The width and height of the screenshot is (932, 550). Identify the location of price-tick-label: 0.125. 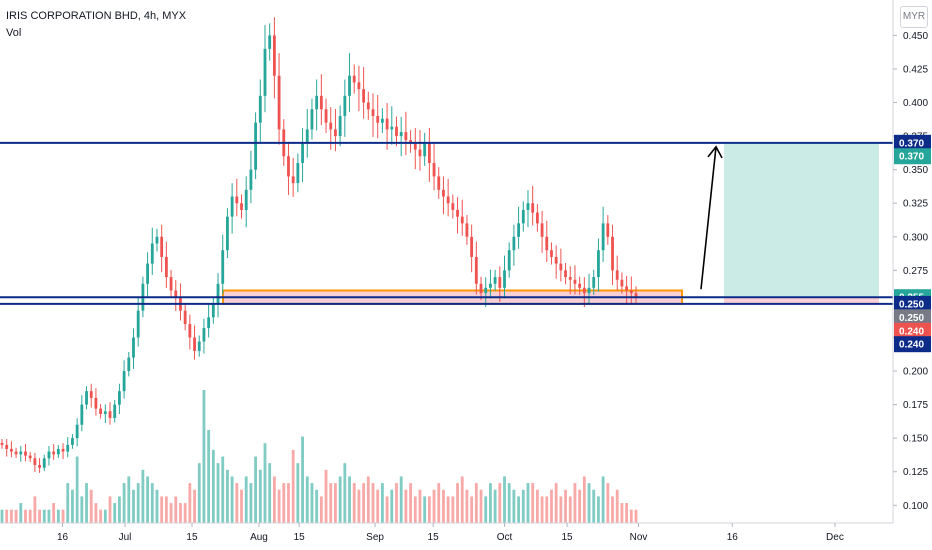
(915, 472).